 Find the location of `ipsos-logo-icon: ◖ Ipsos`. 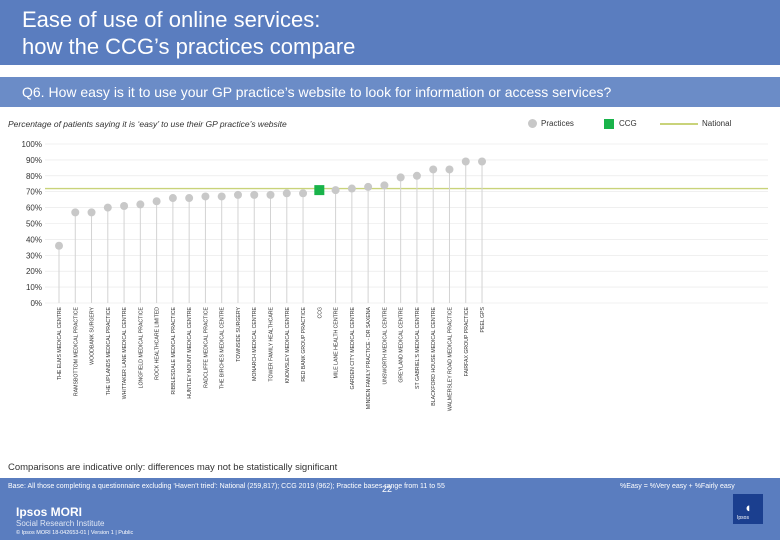

ipsos-logo-icon: ◖ Ipsos is located at coordinates (748, 509).